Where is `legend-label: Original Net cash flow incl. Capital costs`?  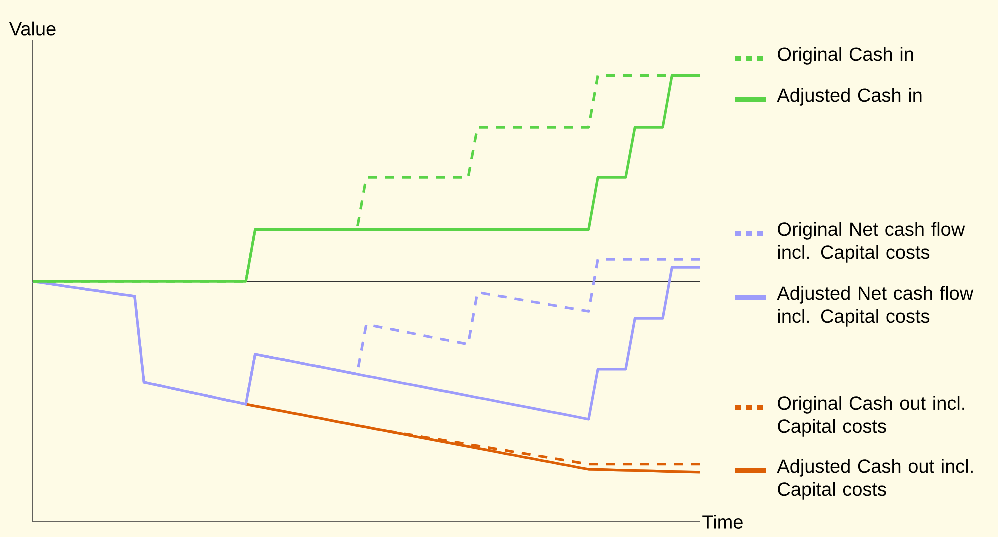 legend-label: Original Net cash flow incl. Capital costs is located at coordinates (872, 242).